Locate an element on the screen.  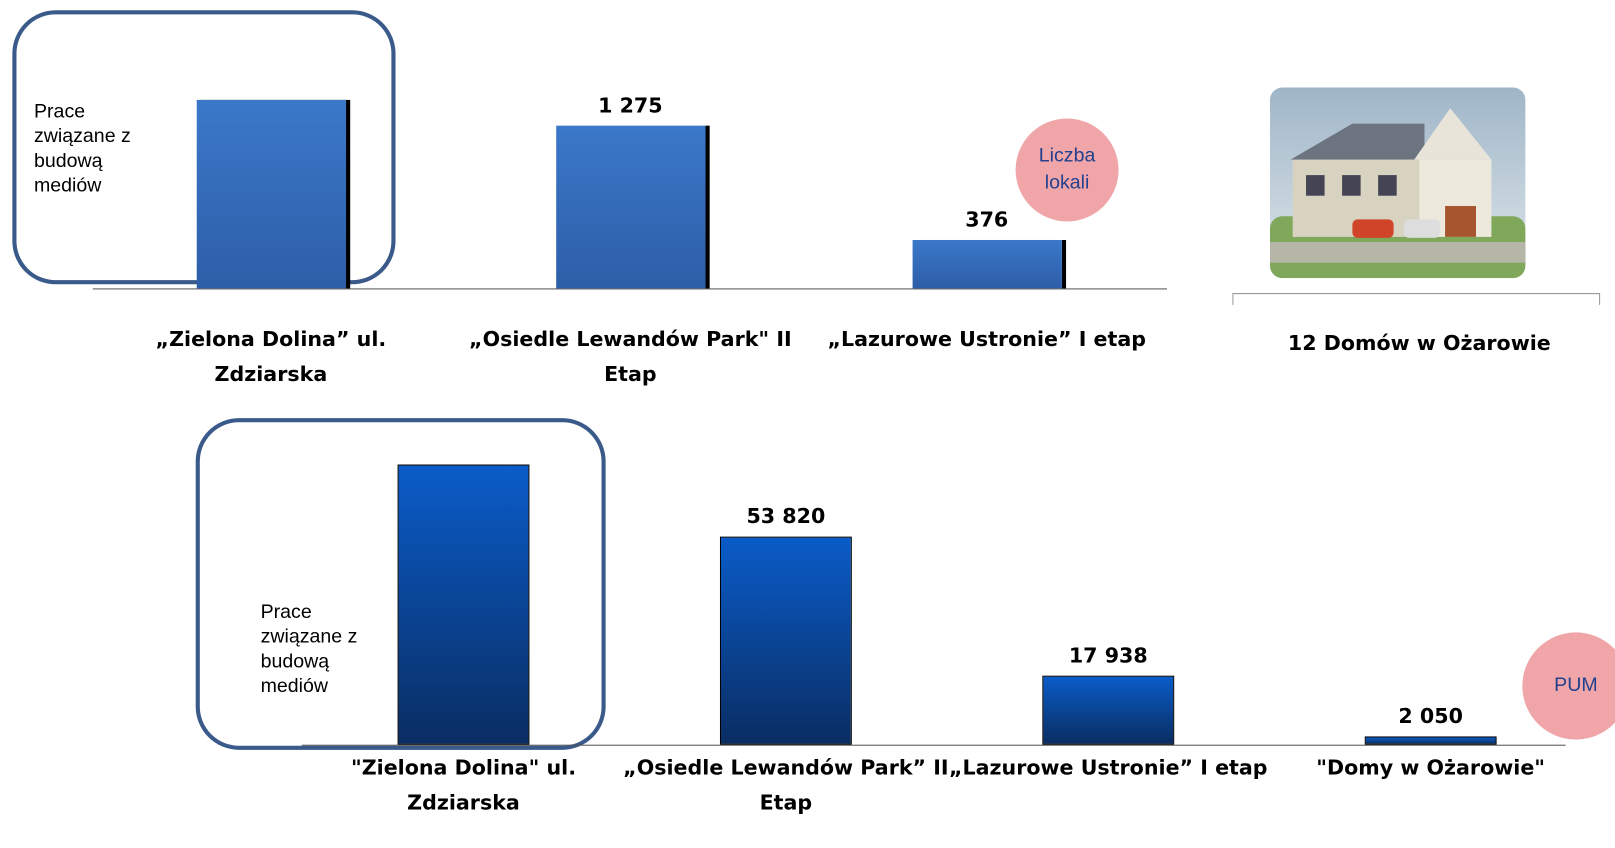
value-label: 17 938 is located at coordinates (1108, 655).